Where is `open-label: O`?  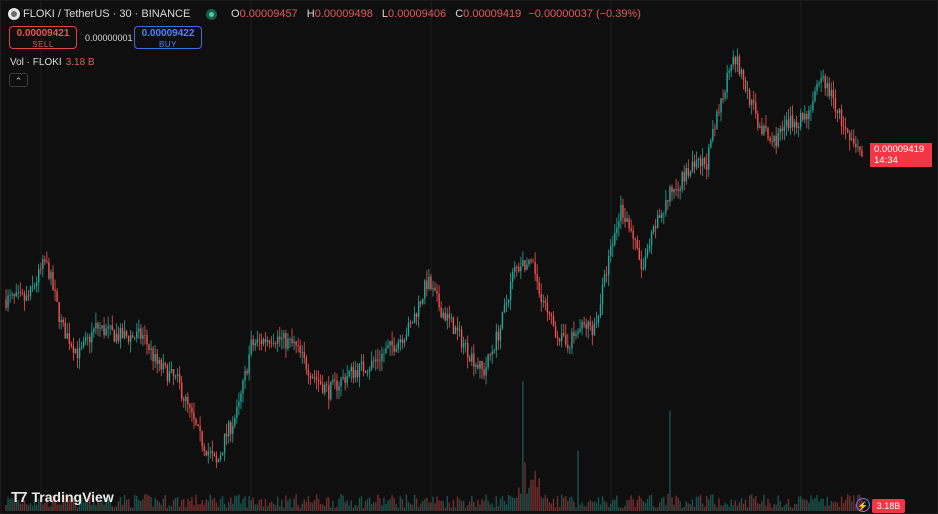 open-label: O is located at coordinates (235, 14).